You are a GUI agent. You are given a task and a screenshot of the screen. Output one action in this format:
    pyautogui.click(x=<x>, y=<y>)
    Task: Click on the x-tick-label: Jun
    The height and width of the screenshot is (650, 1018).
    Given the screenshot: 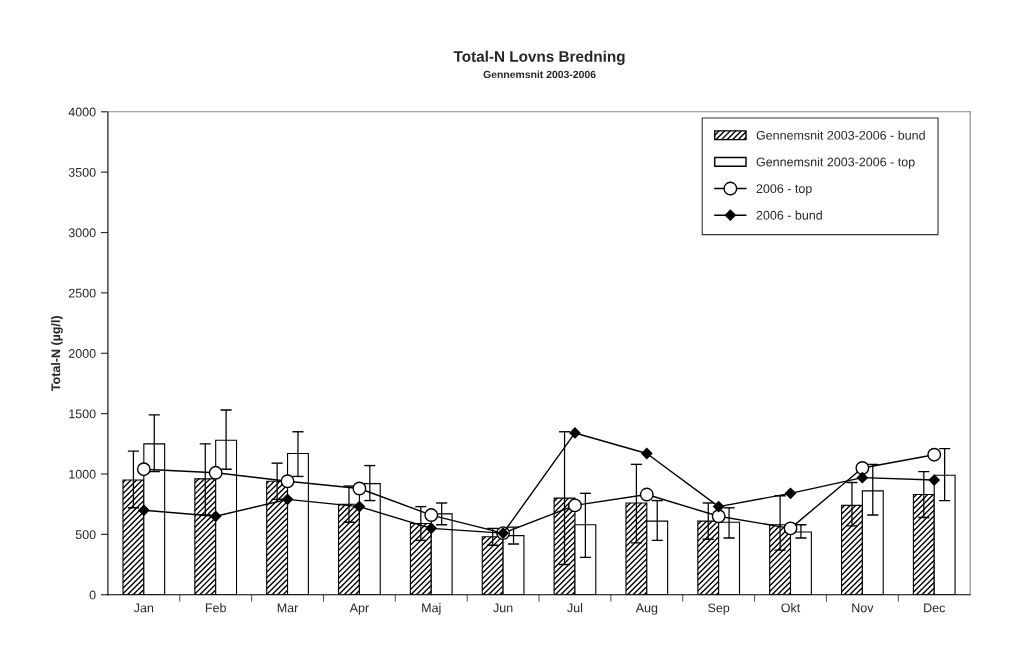 What is the action you would take?
    pyautogui.click(x=503, y=608)
    